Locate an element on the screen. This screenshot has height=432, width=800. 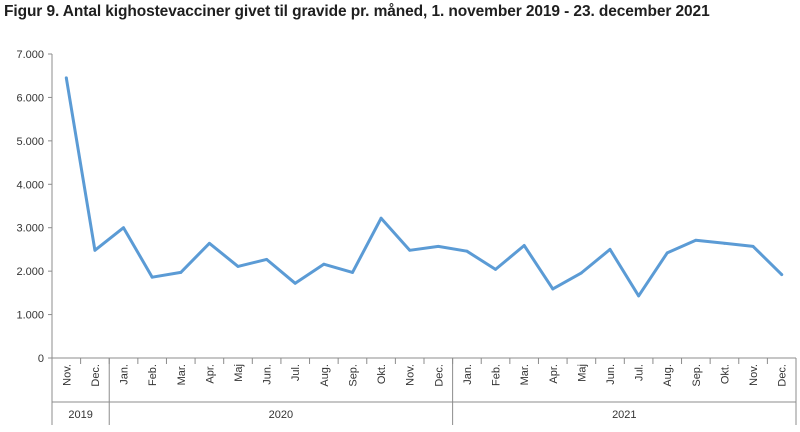
y-tick-label: 0 is located at coordinates (41, 359).